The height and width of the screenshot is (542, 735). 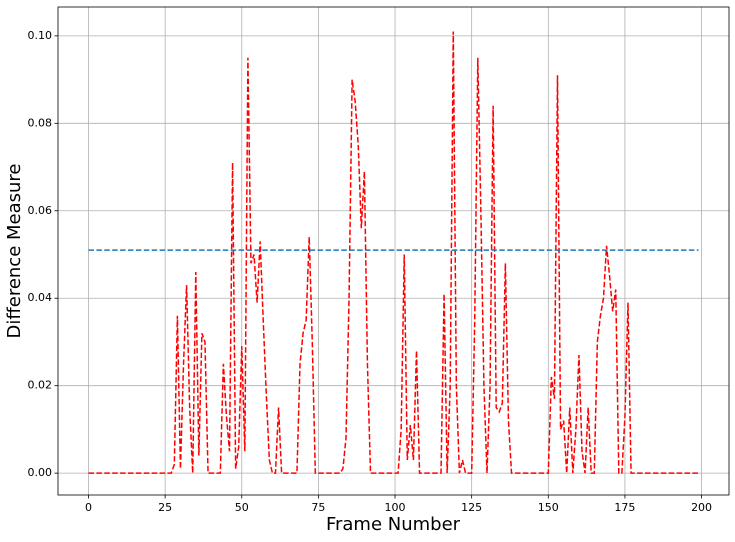 What do you see at coordinates (393, 524) in the screenshot?
I see `x-axis-label: Frame Number` at bounding box center [393, 524].